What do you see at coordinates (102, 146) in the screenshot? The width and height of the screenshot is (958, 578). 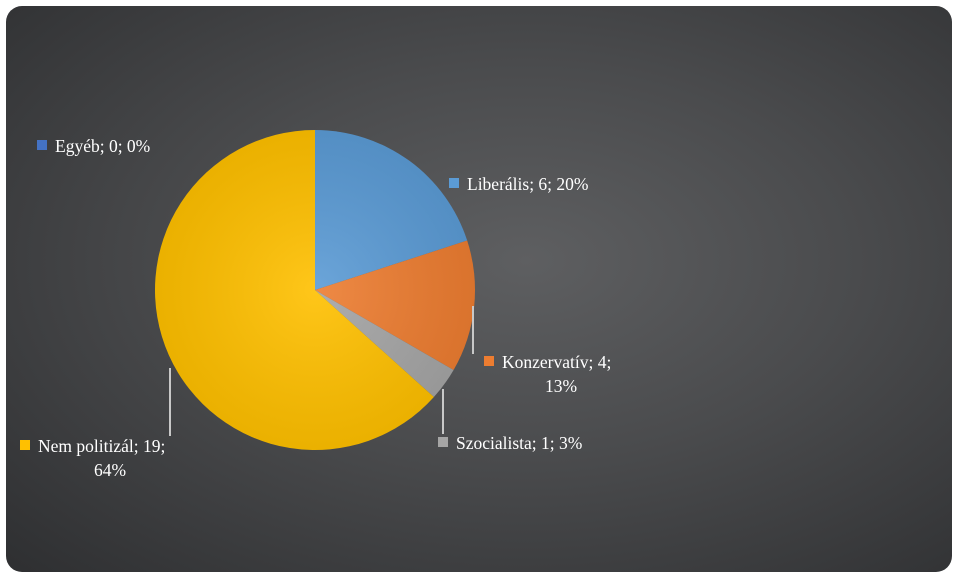 I see `data-label-egyeb: Egyéb; 0; 0%` at bounding box center [102, 146].